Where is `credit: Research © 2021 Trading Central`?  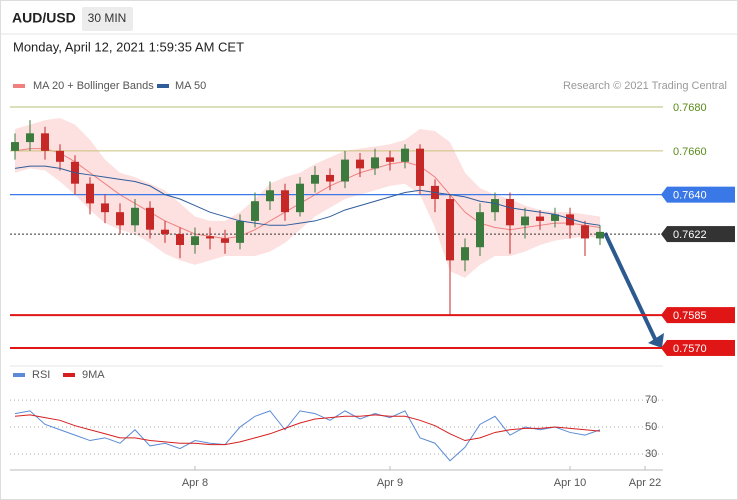 credit: Research © 2021 Trading Central is located at coordinates (645, 86).